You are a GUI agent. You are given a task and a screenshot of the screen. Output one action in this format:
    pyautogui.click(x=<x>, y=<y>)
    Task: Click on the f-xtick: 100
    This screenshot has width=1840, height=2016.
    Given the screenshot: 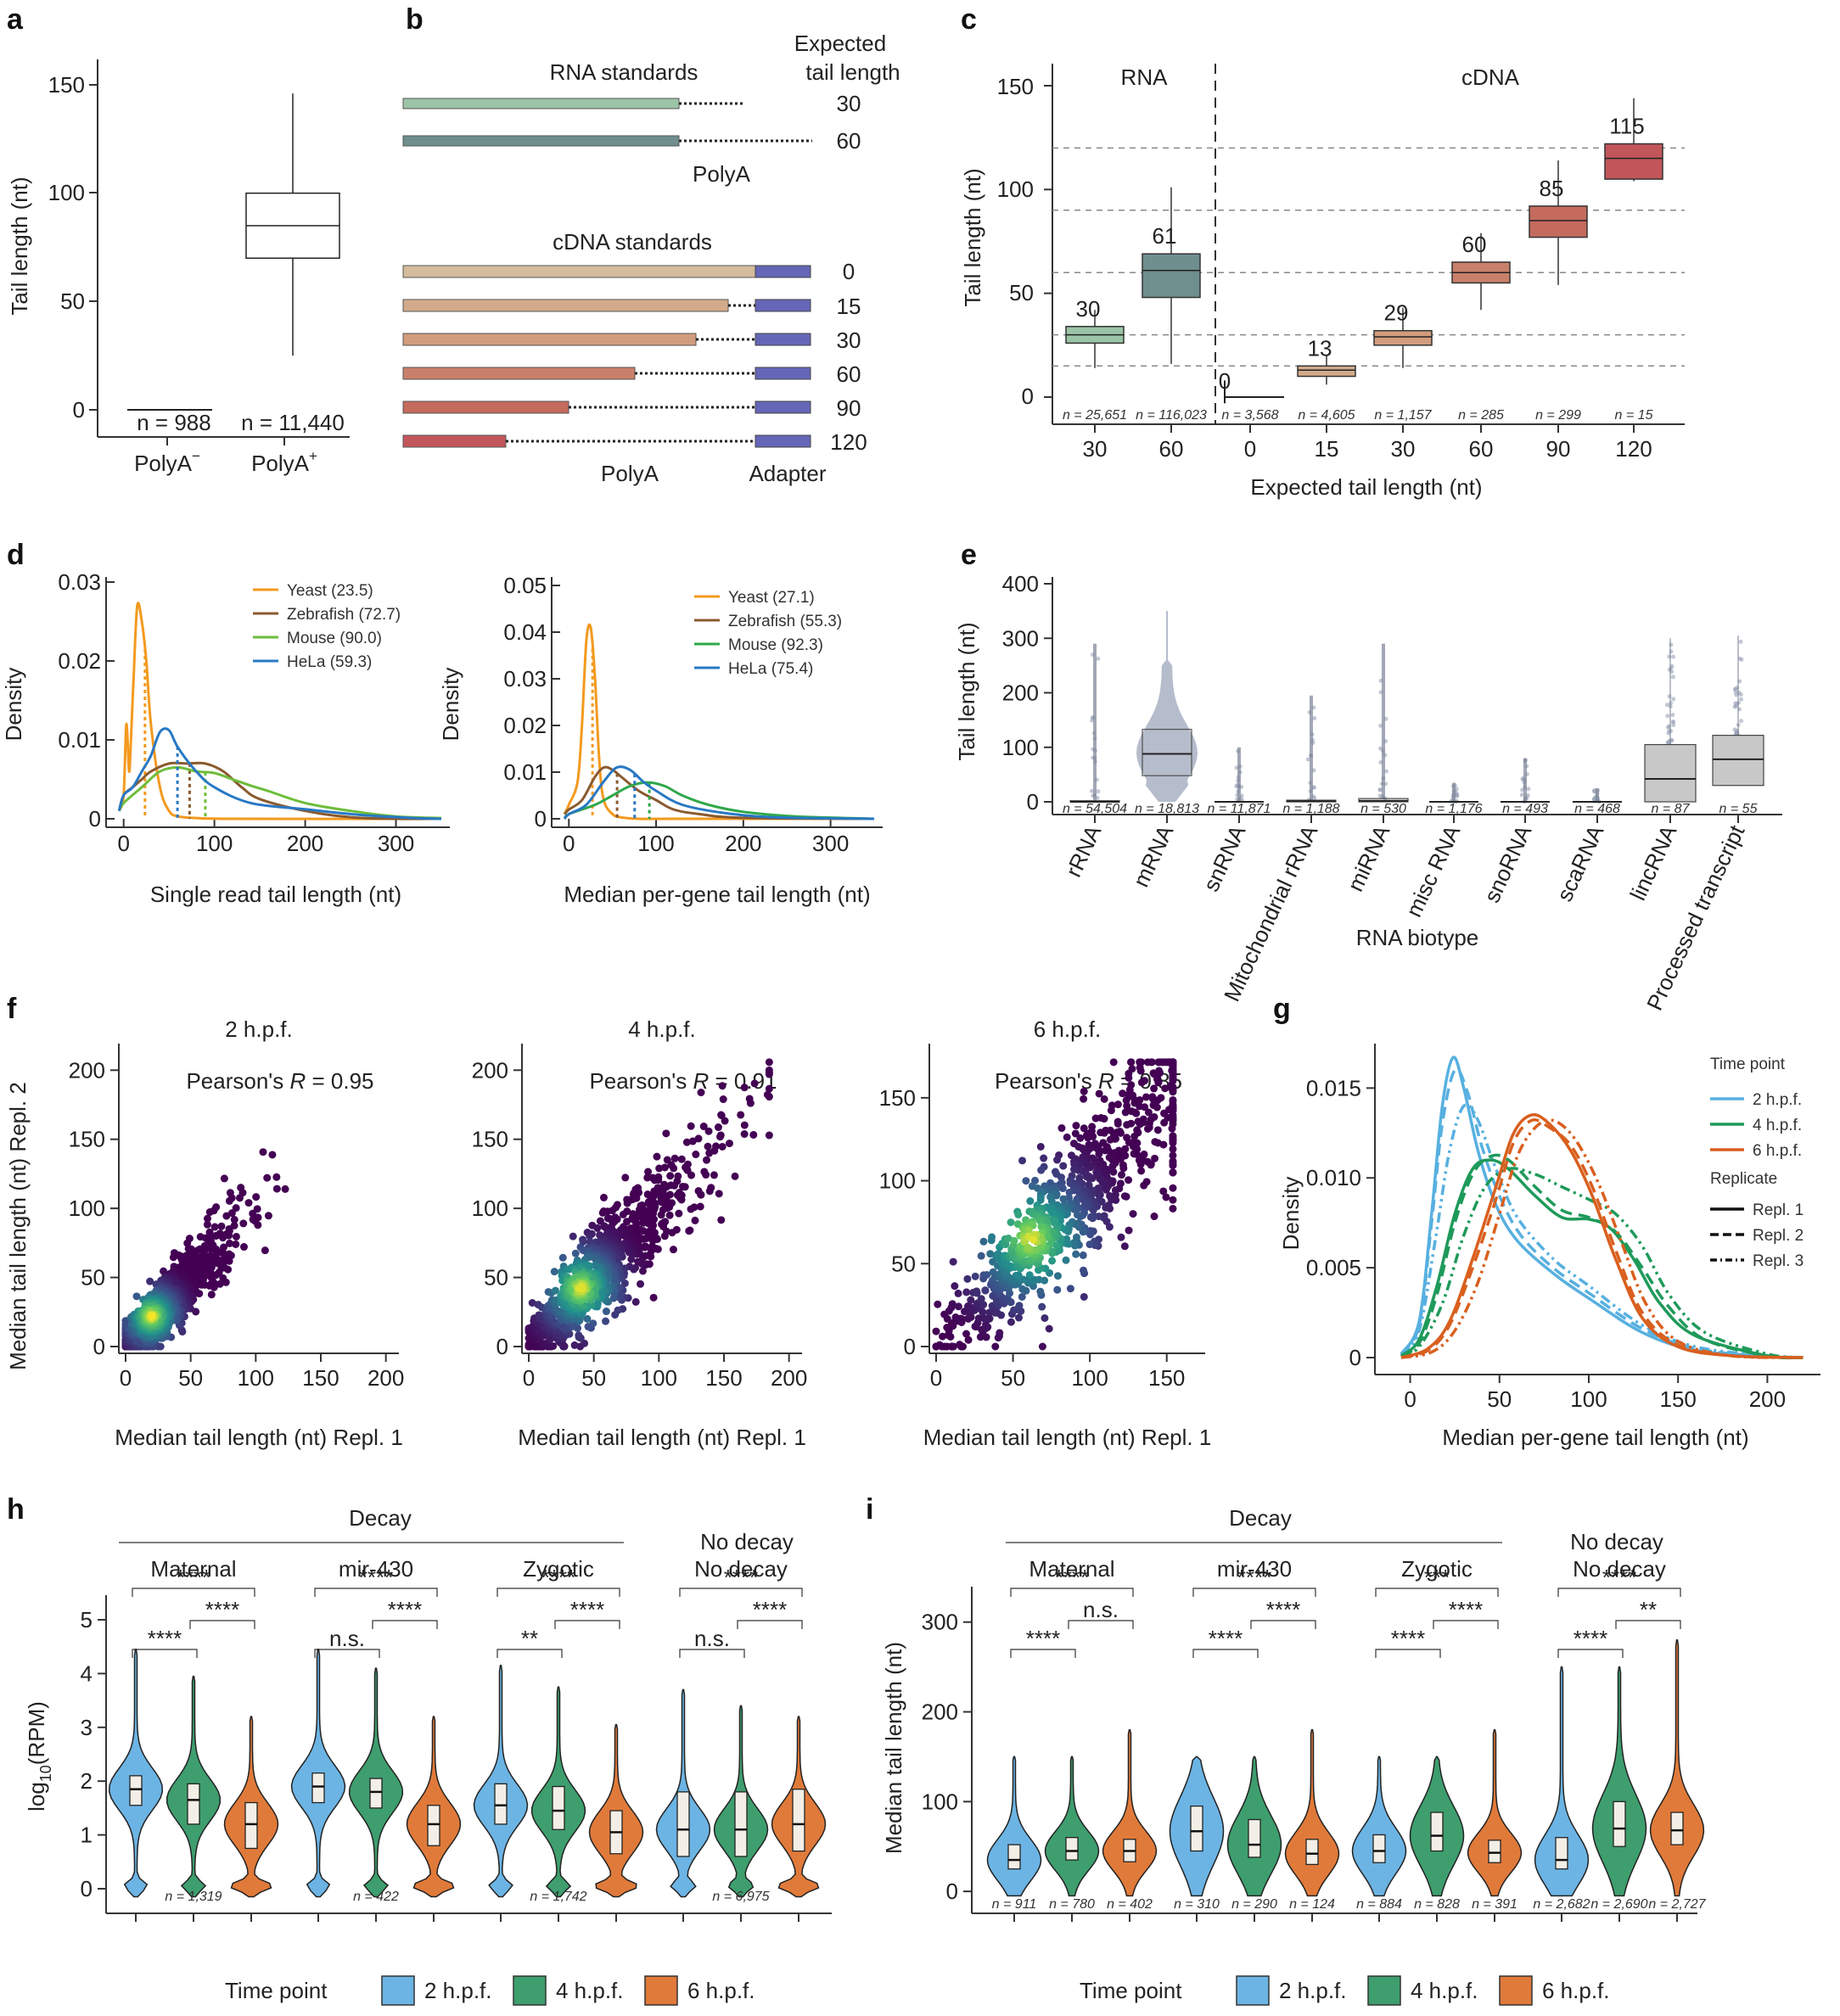 What is the action you would take?
    pyautogui.click(x=659, y=1378)
    